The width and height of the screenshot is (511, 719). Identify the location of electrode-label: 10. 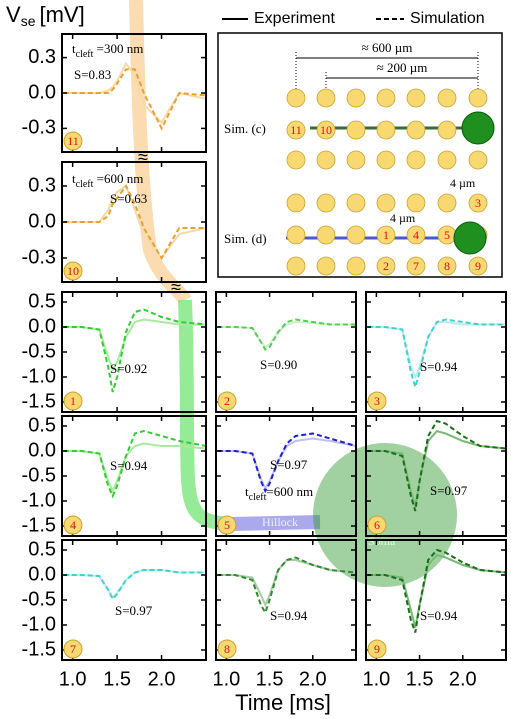
(326, 130).